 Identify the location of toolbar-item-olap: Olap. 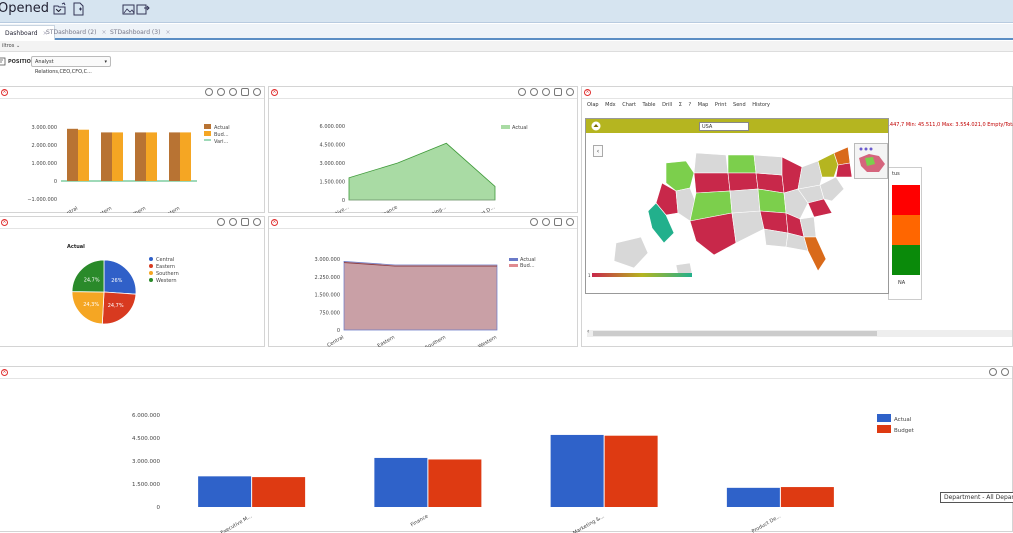
(593, 105).